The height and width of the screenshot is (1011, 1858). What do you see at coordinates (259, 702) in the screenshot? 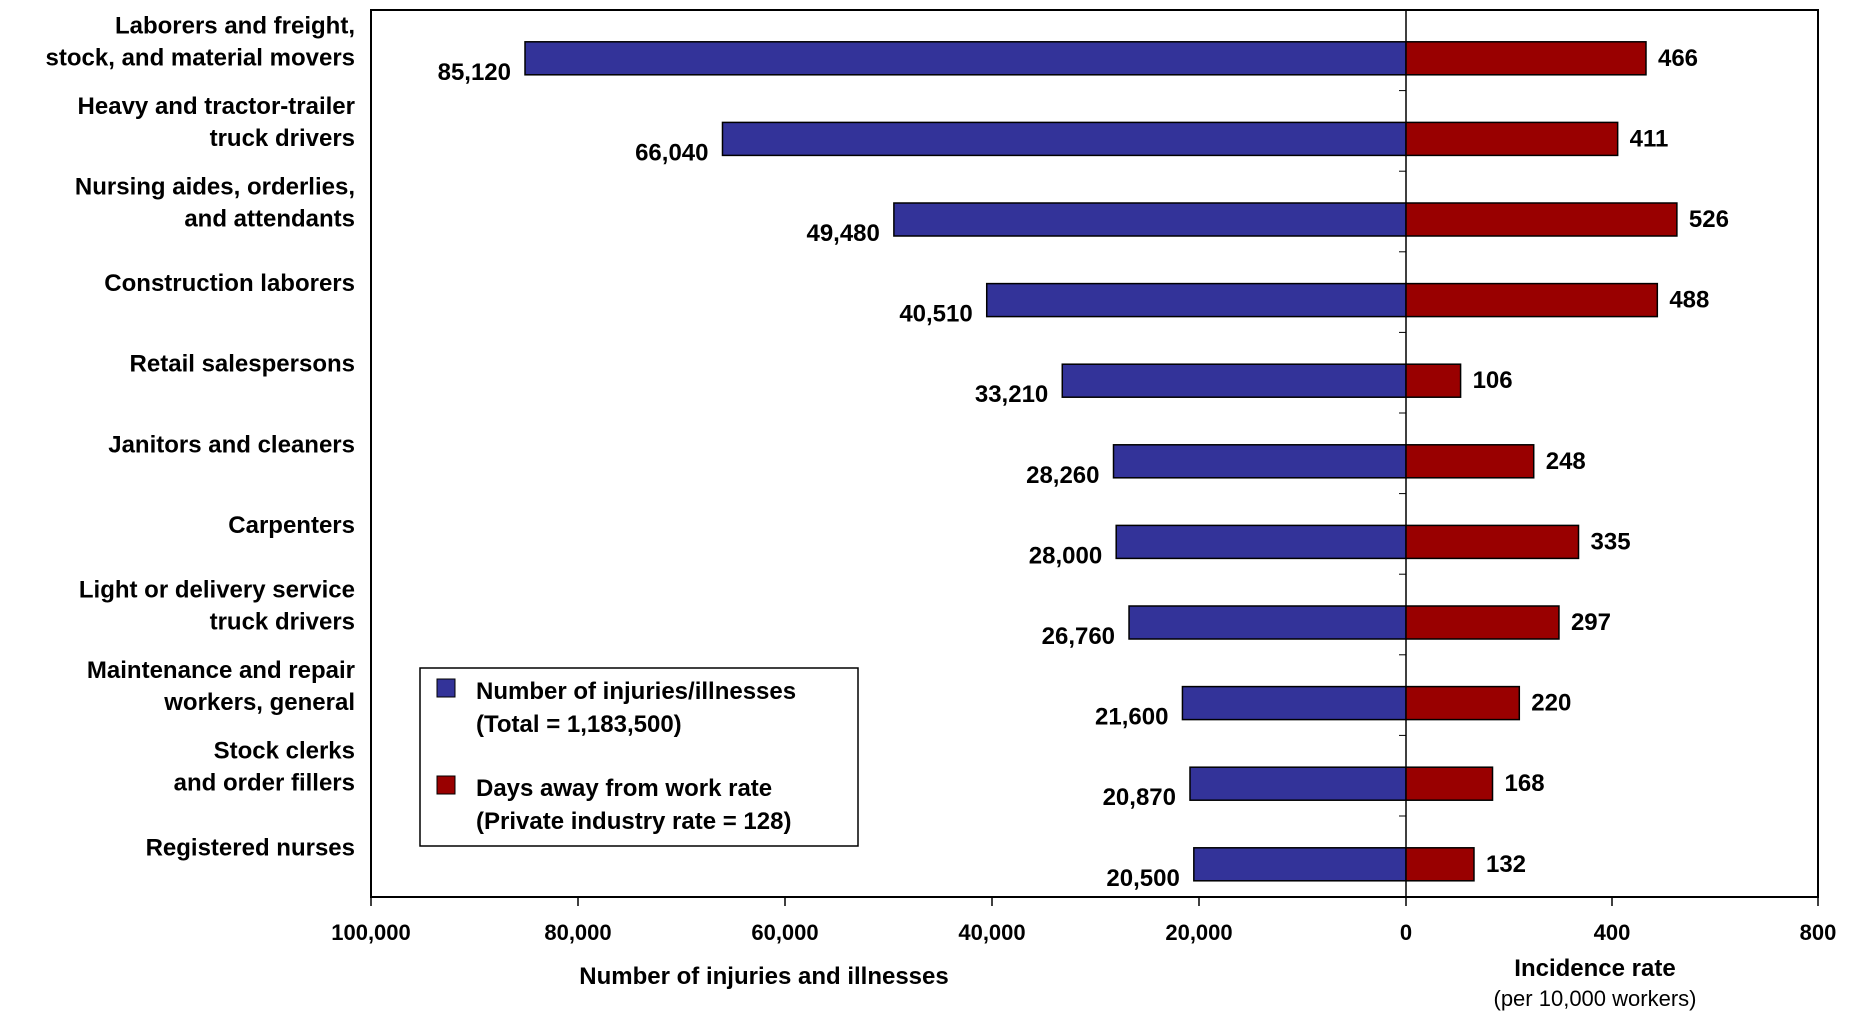
I see `category-label: workers, general` at bounding box center [259, 702].